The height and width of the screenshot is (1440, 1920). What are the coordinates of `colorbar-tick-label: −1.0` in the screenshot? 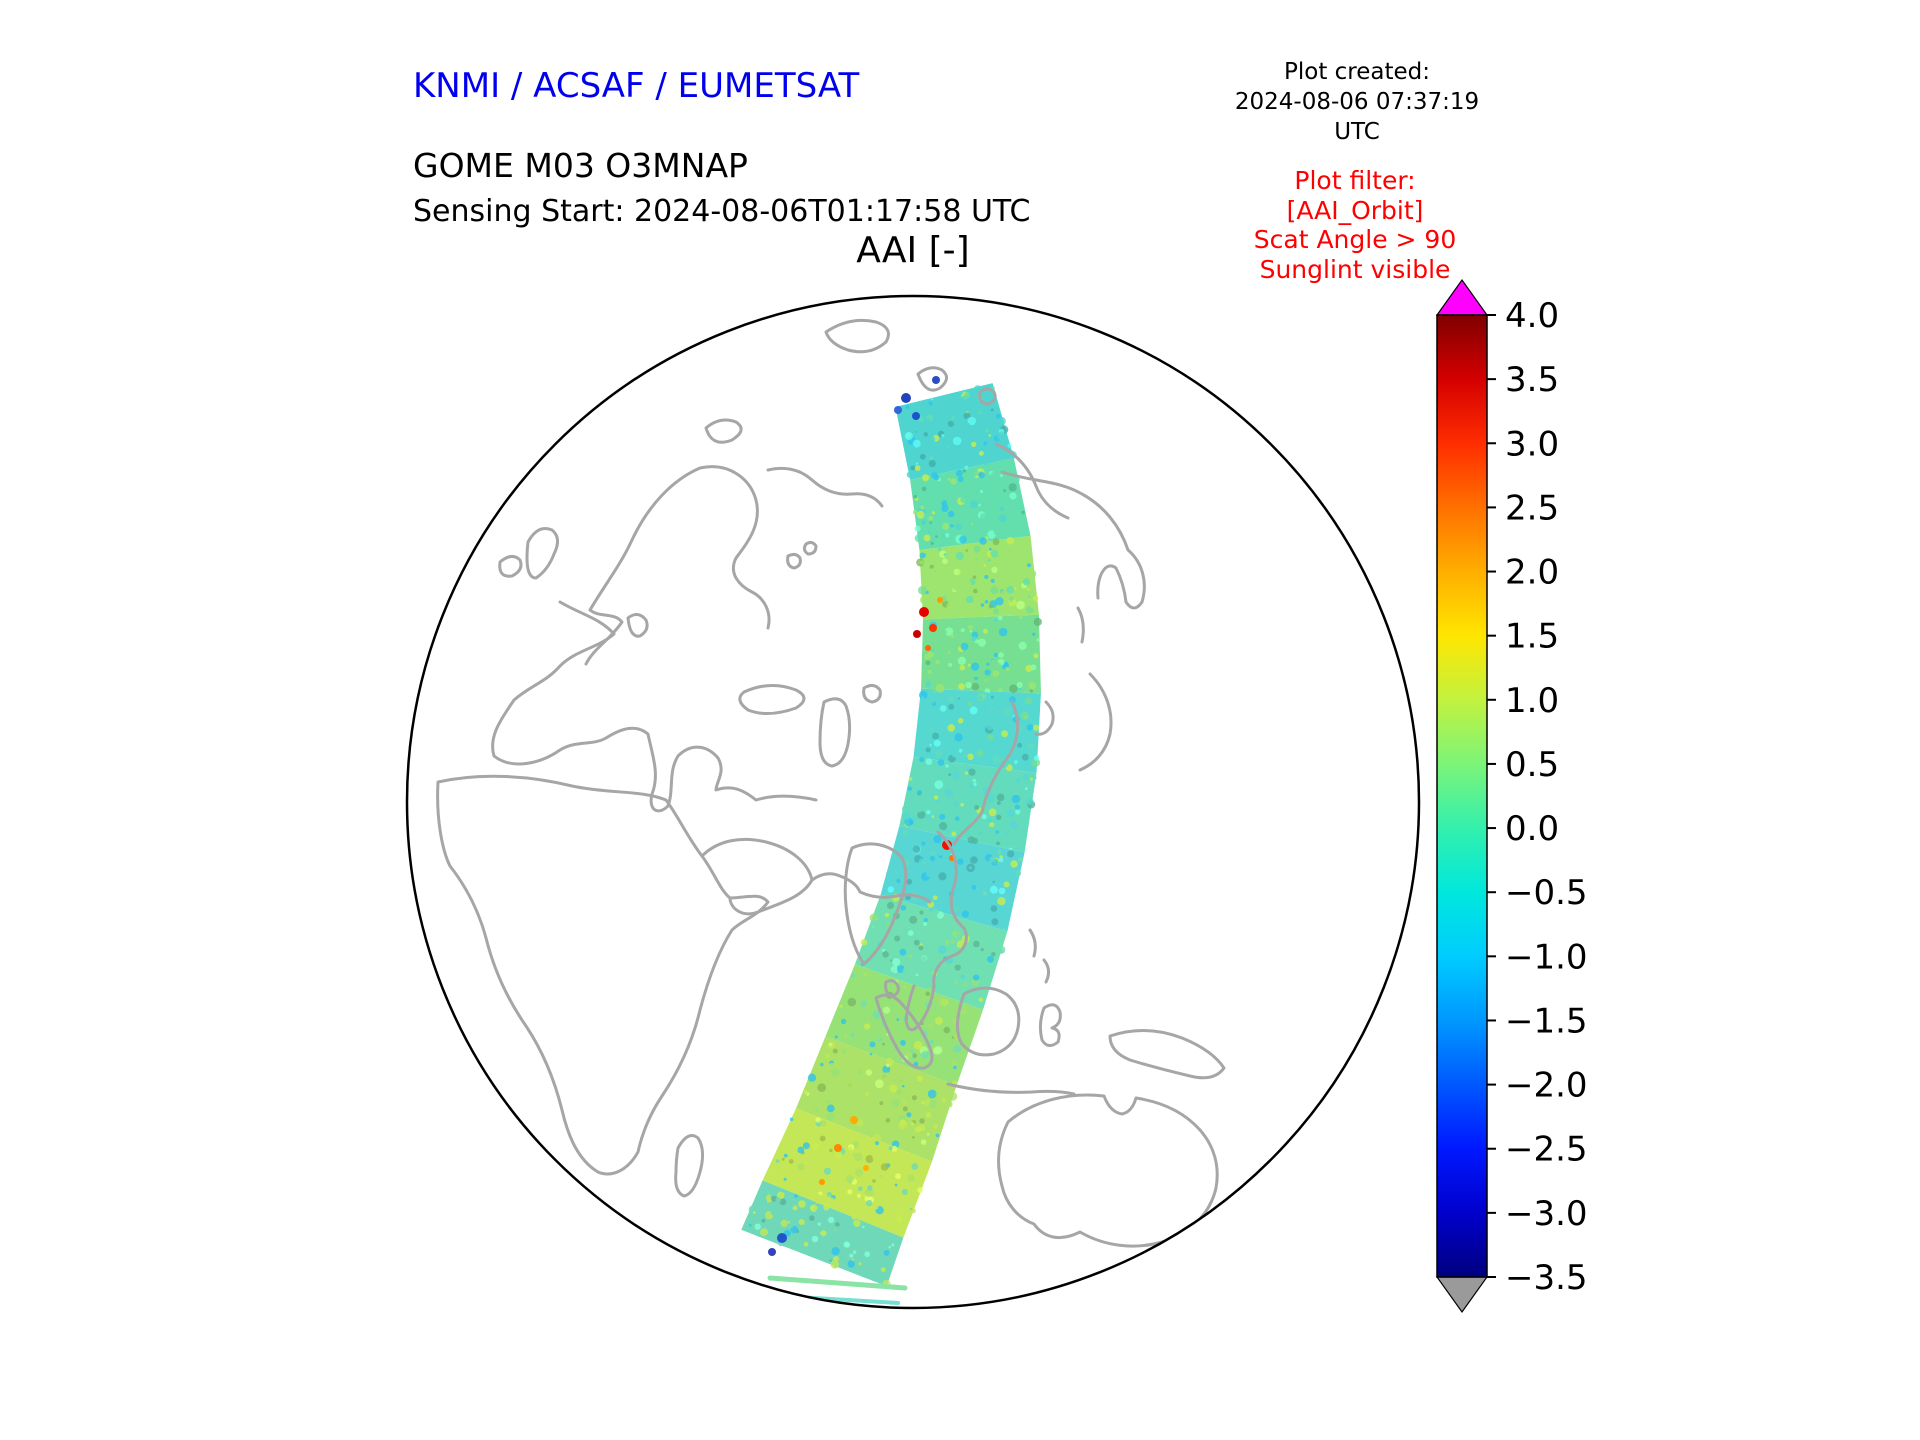 It's located at (1546, 957).